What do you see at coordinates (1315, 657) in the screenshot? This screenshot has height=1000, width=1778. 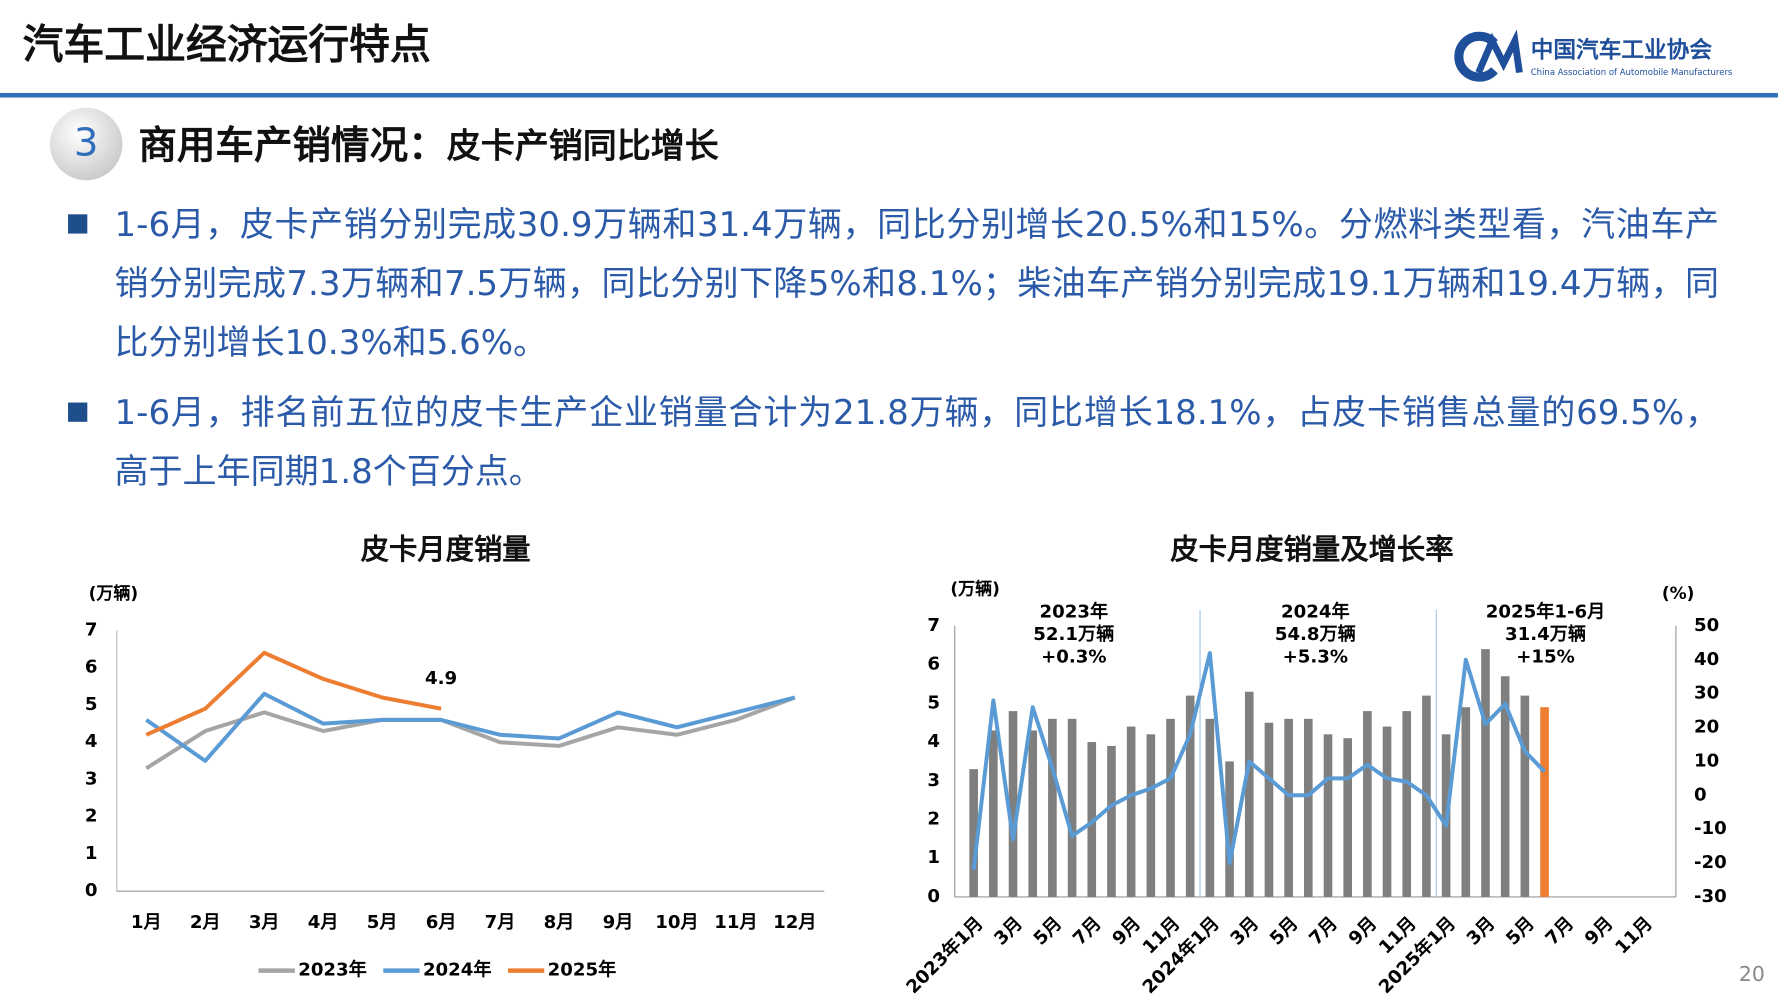 I see `annotation: +5.3%` at bounding box center [1315, 657].